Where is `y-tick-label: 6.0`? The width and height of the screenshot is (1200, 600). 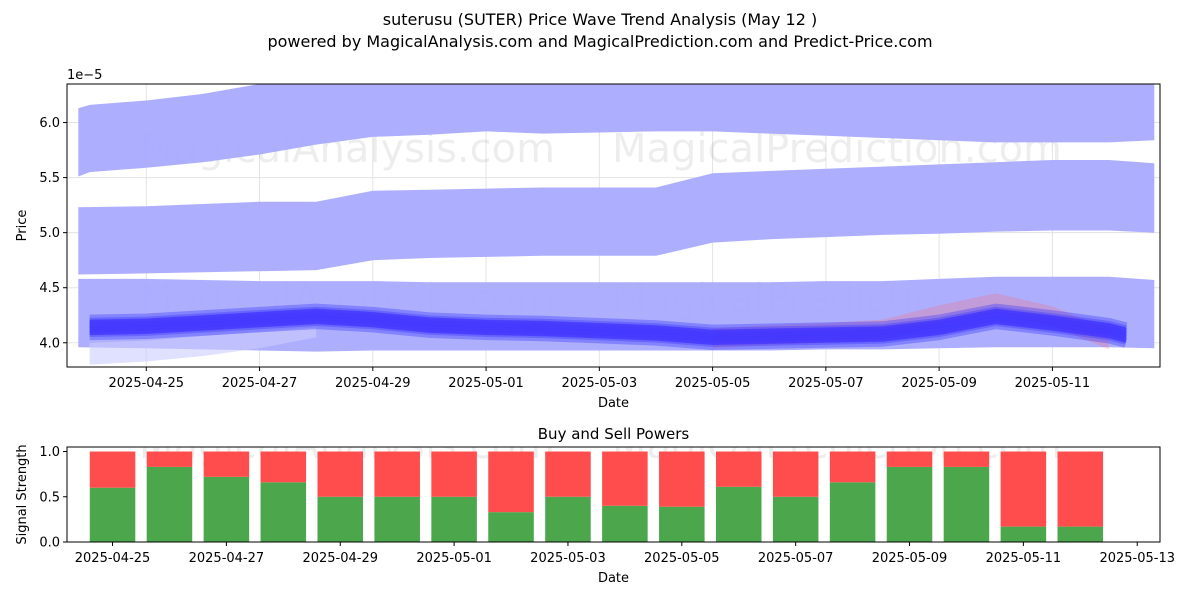 y-tick-label: 6.0 is located at coordinates (49, 123).